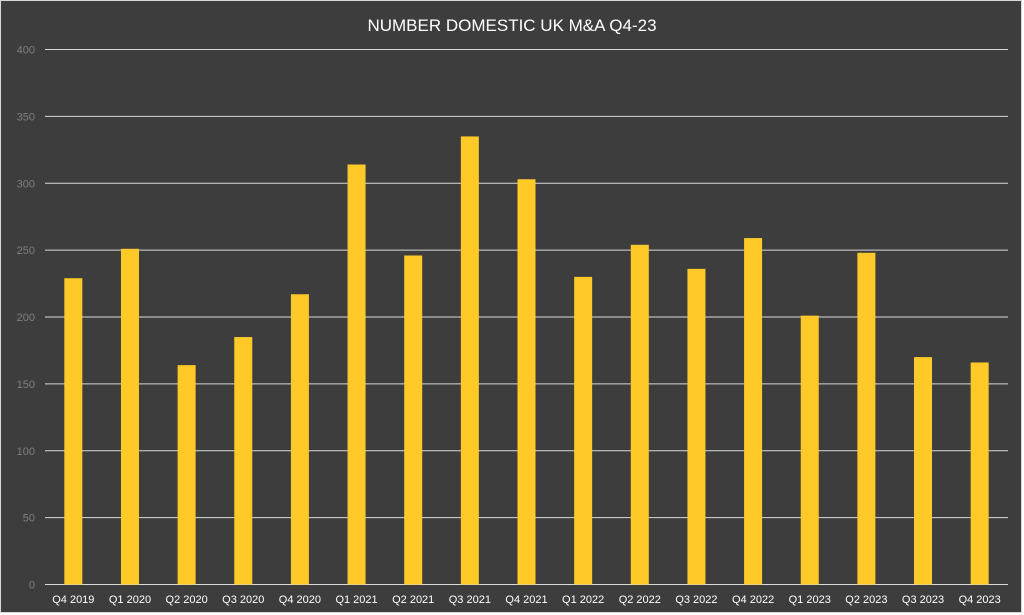 This screenshot has width=1024, height=615. What do you see at coordinates (810, 600) in the screenshot?
I see `x-category-label: Q1 2023` at bounding box center [810, 600].